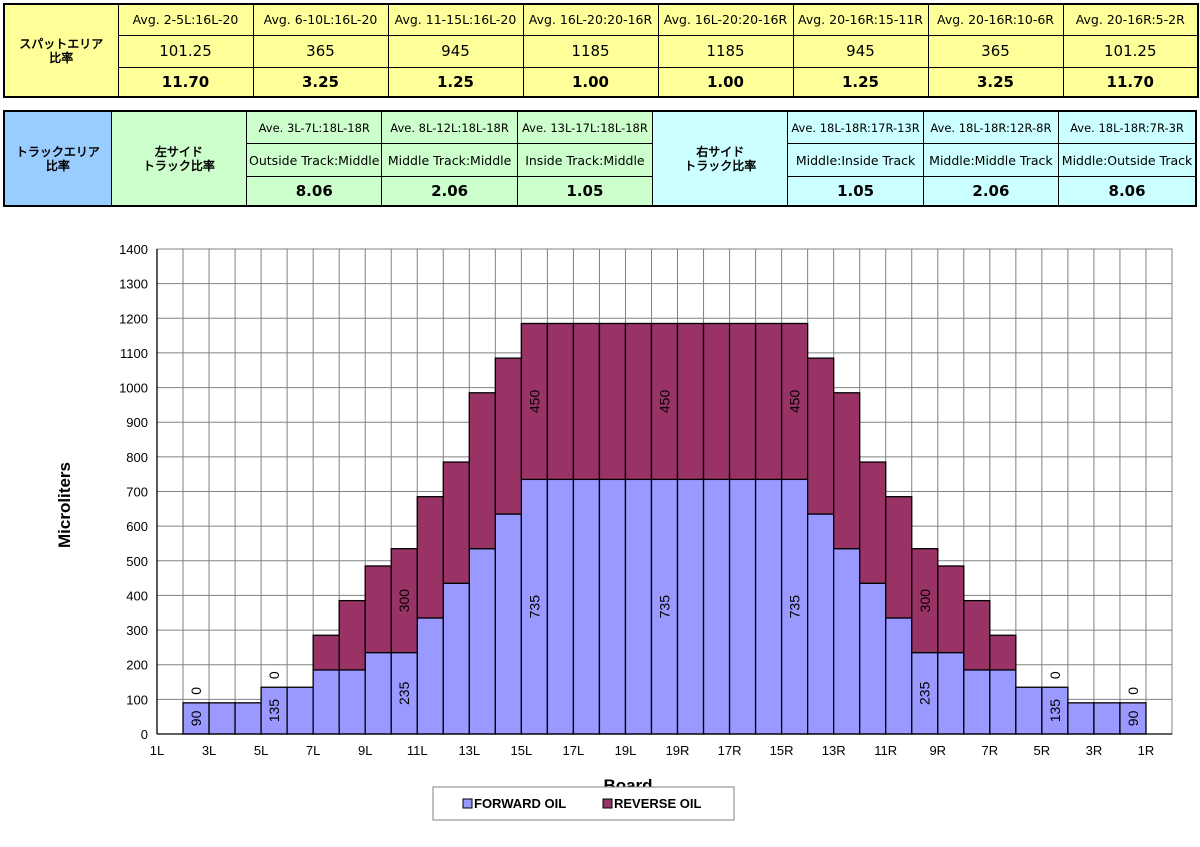 The width and height of the screenshot is (1200, 847). Describe the element at coordinates (1003, 652) in the screenshot. I see `bar-reverse-oil-7r` at that location.